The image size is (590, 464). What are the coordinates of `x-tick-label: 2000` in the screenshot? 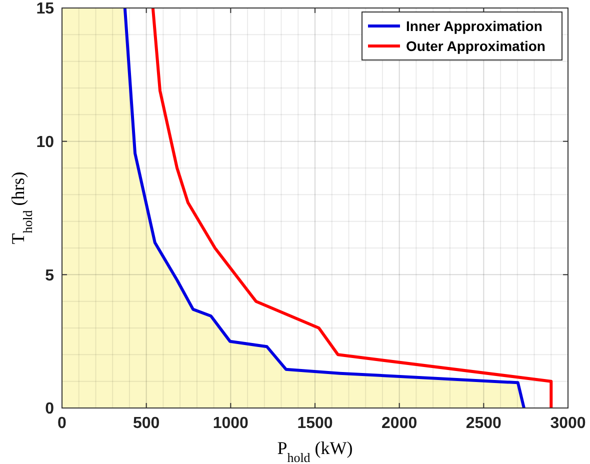 It's located at (400, 423).